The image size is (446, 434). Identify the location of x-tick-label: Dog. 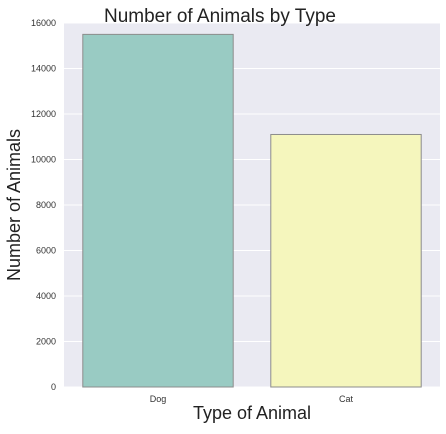
(158, 399).